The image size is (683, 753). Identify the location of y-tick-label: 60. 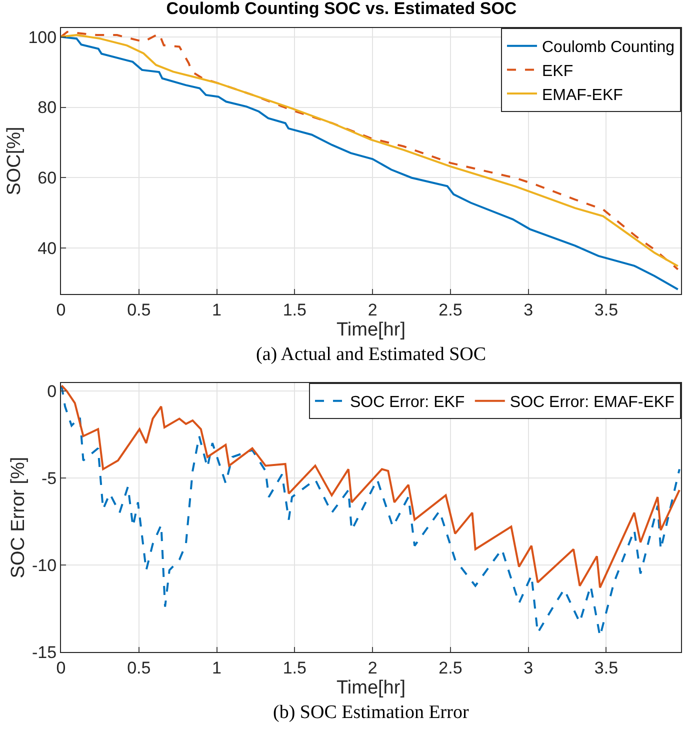
(47, 178).